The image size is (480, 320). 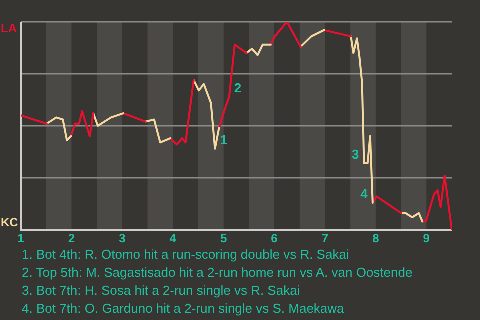 What do you see at coordinates (72, 239) in the screenshot?
I see `x-tick-label: 2` at bounding box center [72, 239].